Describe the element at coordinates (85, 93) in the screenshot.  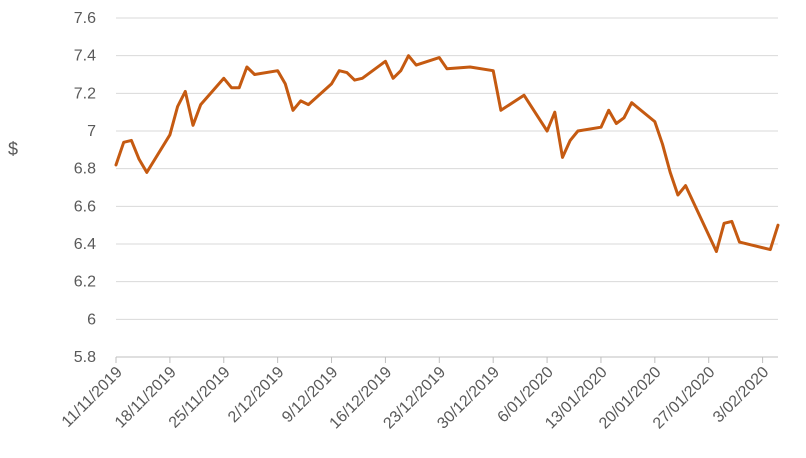
I see `y-tick-label: 7.2` at that location.